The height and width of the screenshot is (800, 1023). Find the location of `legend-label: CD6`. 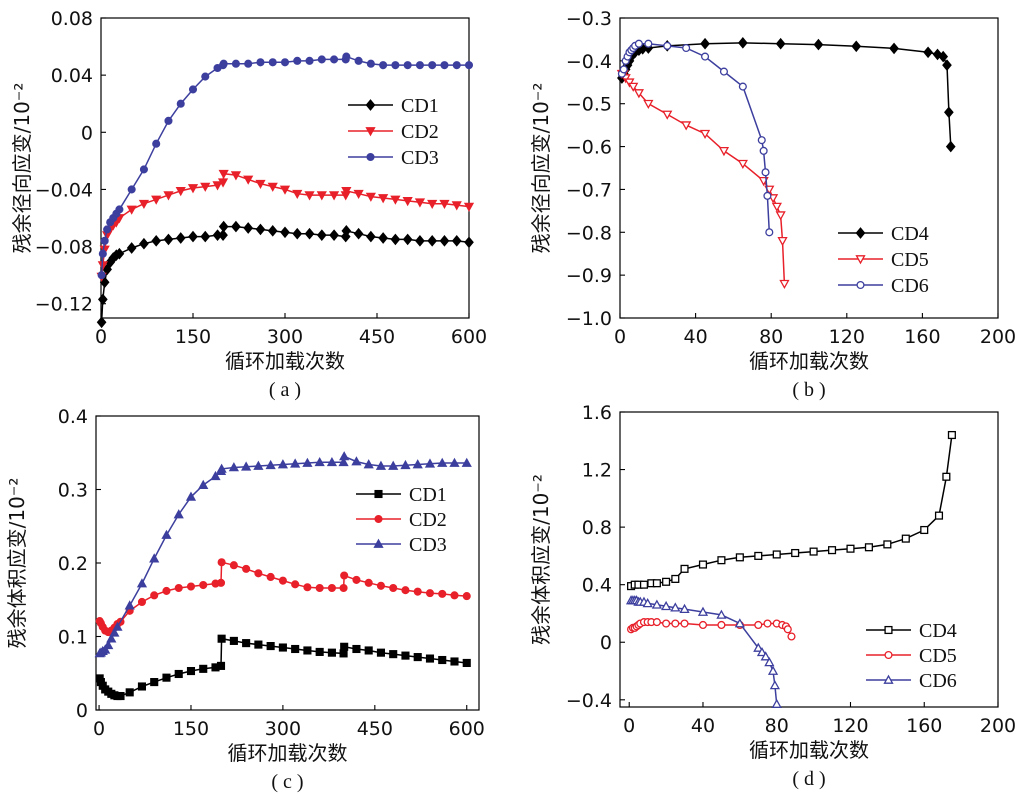

legend-label: CD6 is located at coordinates (910, 286).